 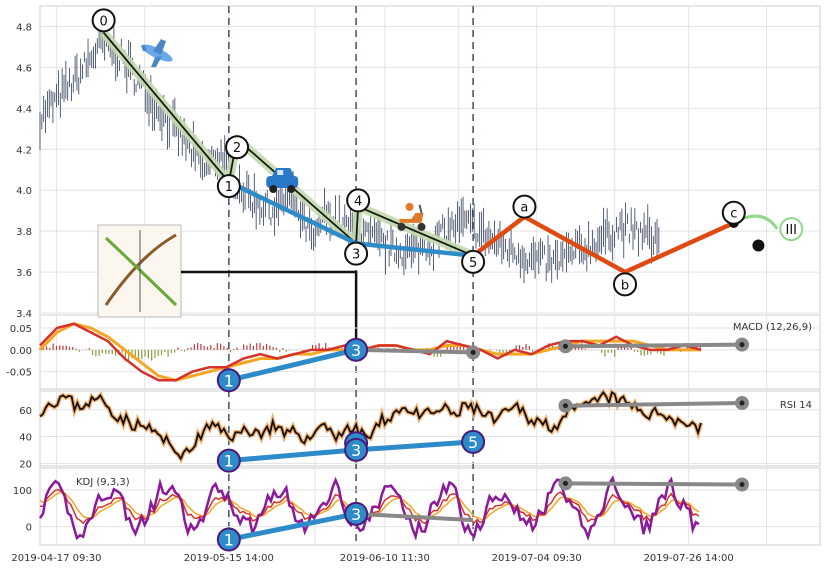 I want to click on scooter-icon, so click(x=411, y=216).